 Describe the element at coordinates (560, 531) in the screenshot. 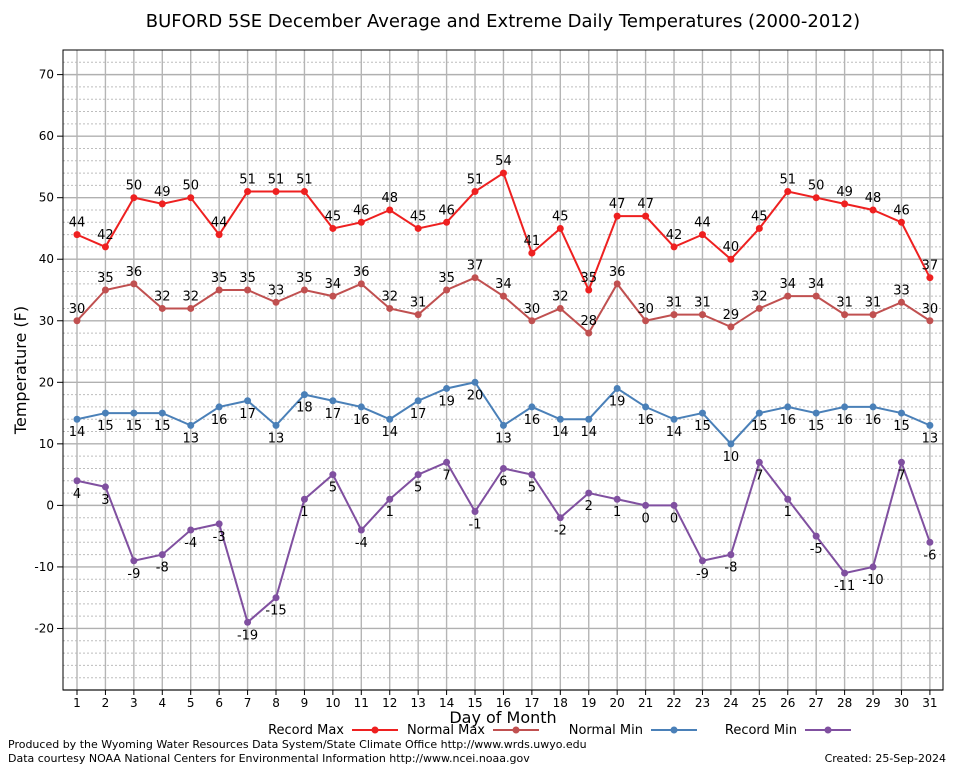

I see `data-label: -2` at that location.